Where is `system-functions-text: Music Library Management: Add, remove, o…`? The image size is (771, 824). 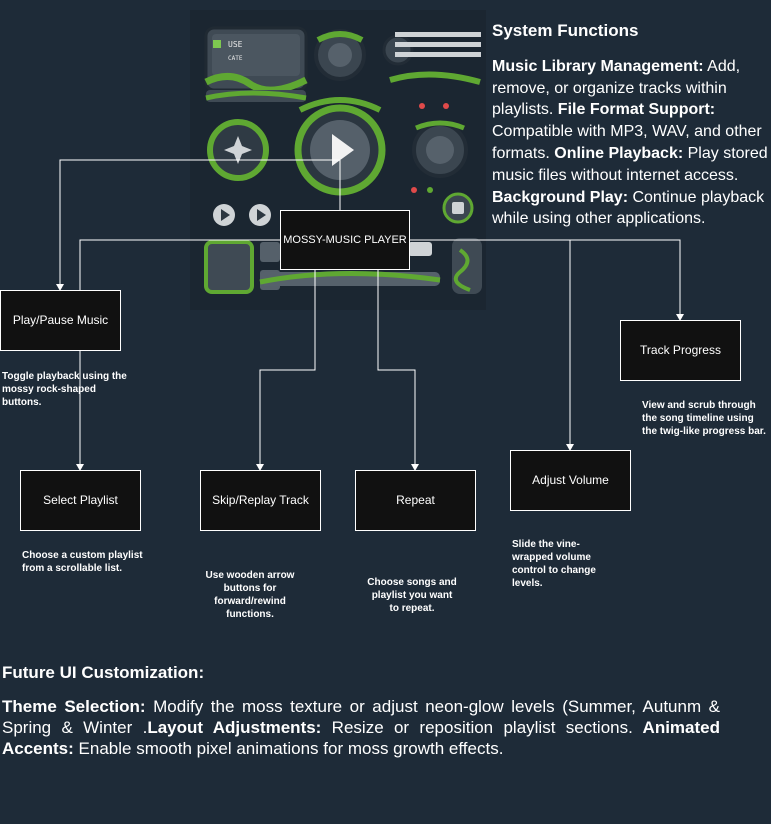
system-functions-text: Music Library Management: Add, remove, o… is located at coordinates (631, 143).